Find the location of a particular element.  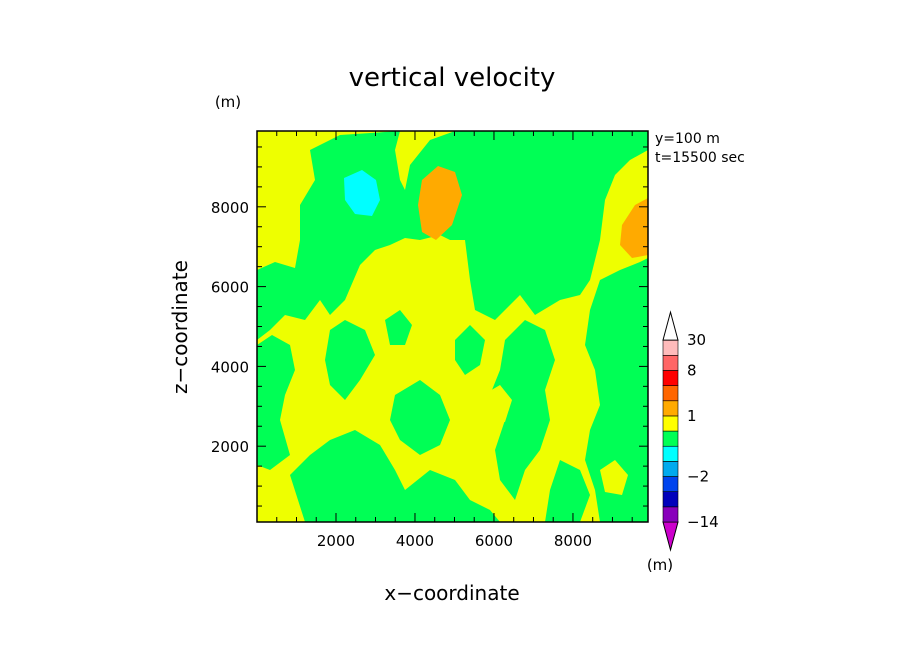

colorbar-label: −14 is located at coordinates (703, 522).